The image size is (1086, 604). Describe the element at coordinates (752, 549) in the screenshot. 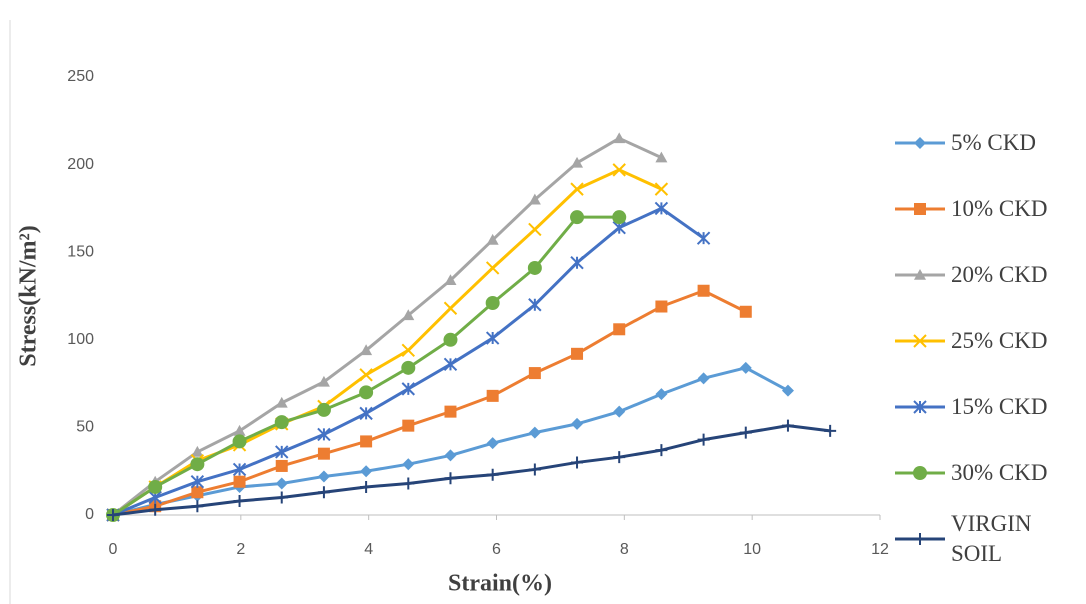

I see `x-tick-label: 10` at that location.